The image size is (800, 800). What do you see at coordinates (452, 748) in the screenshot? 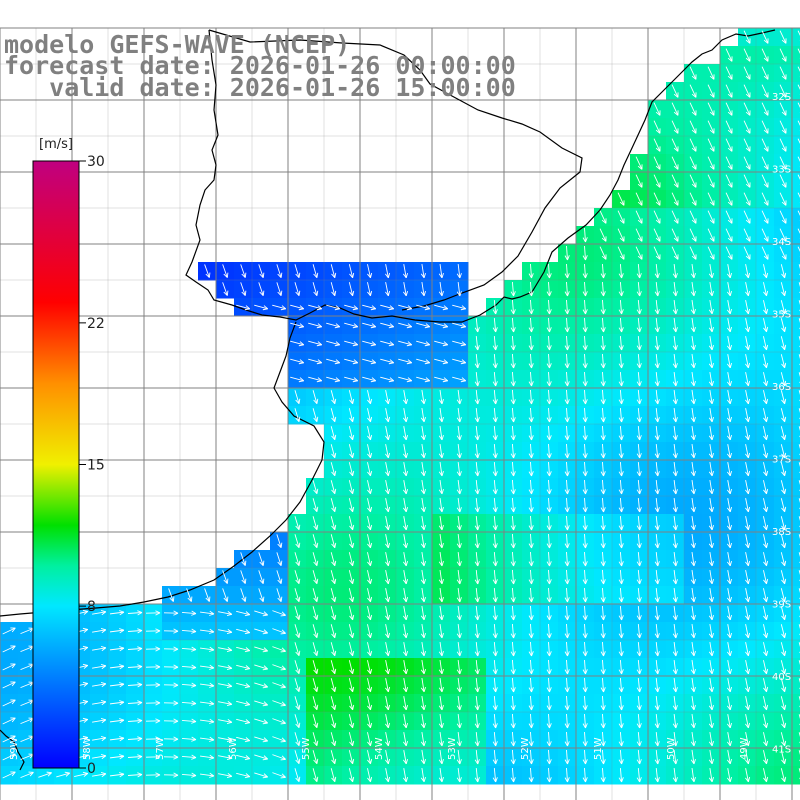
I see `longitude-label: 53W` at bounding box center [452, 748].